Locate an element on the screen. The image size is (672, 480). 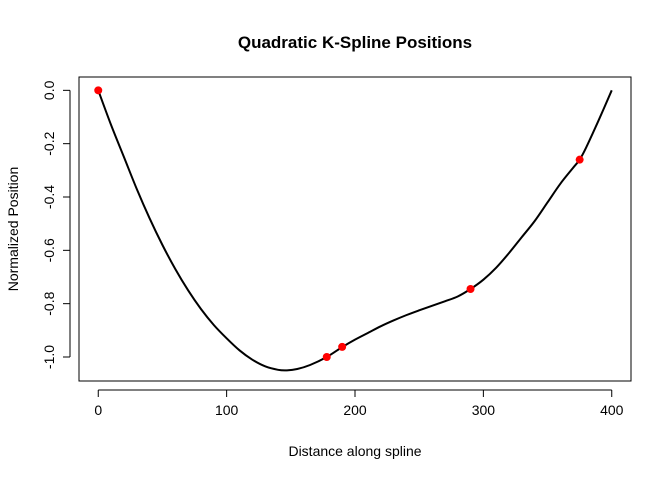
x-tick-label: 100 is located at coordinates (227, 410).